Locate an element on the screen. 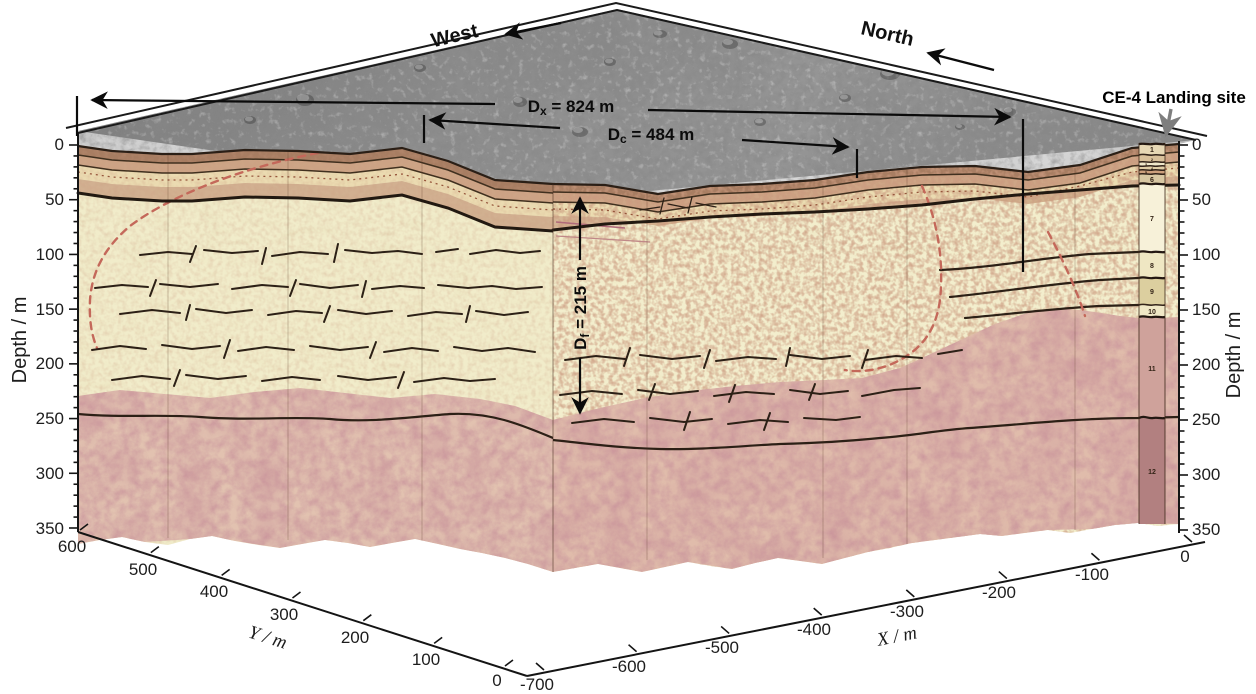 This screenshot has width=1256, height=694. svg-text: 2 is located at coordinates (1152, 159).